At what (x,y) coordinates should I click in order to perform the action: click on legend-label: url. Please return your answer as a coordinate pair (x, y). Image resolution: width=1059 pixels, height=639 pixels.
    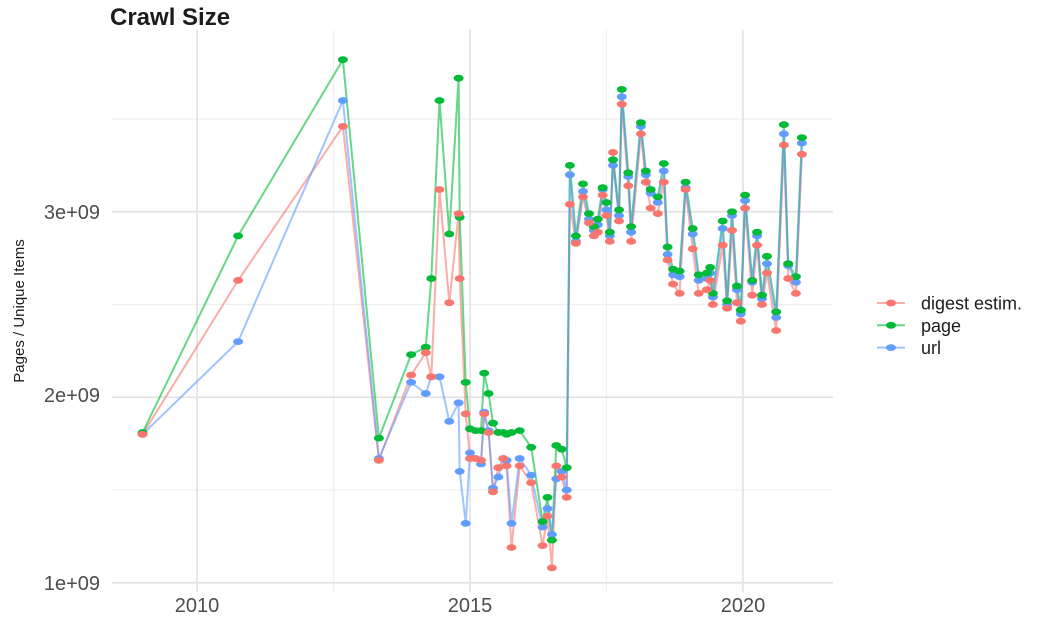
    Looking at the image, I should click on (931, 348).